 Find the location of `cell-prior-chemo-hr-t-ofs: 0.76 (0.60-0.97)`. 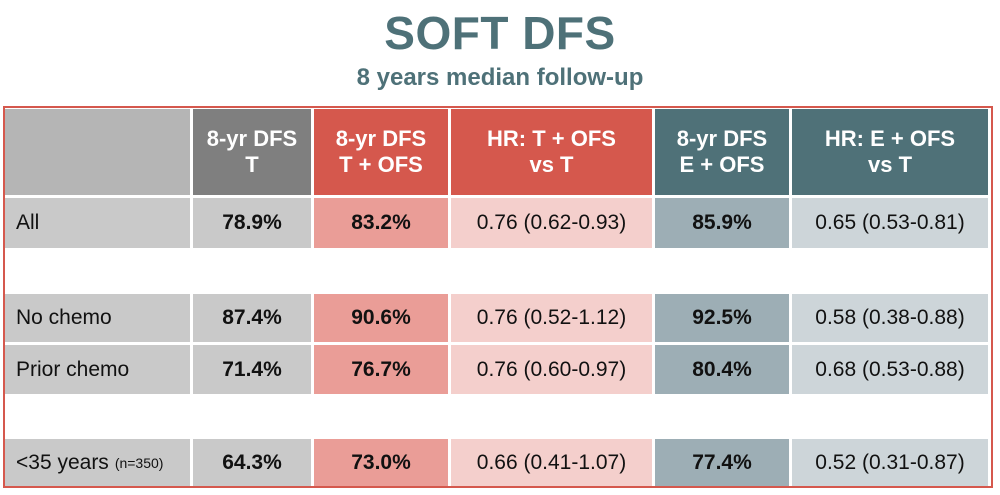

cell-prior-chemo-hr-t-ofs: 0.76 (0.60-0.97) is located at coordinates (551, 369).